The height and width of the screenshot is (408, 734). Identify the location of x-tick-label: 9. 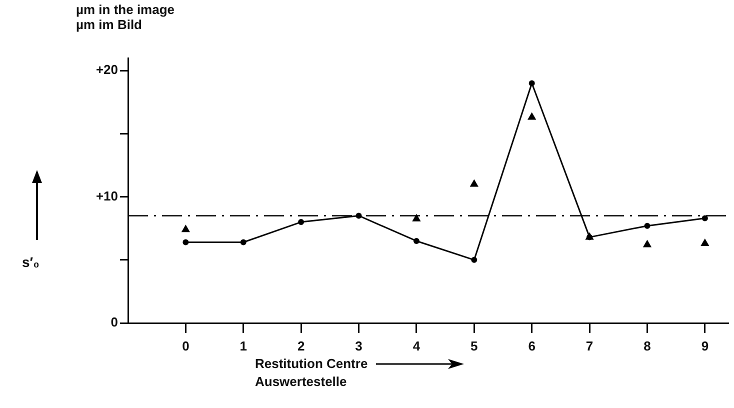
(705, 346).